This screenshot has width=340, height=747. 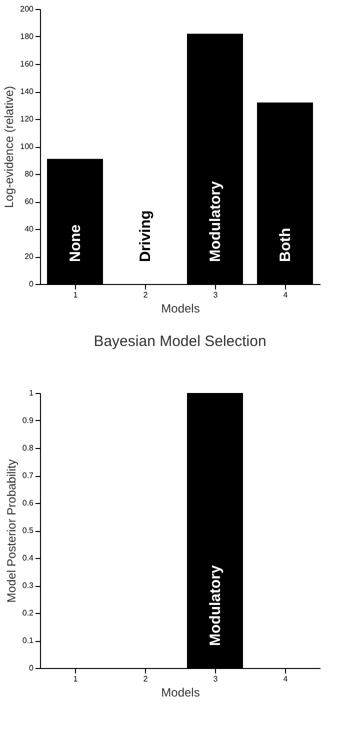 What do you see at coordinates (145, 236) in the screenshot?
I see `data-label: Driving` at bounding box center [145, 236].